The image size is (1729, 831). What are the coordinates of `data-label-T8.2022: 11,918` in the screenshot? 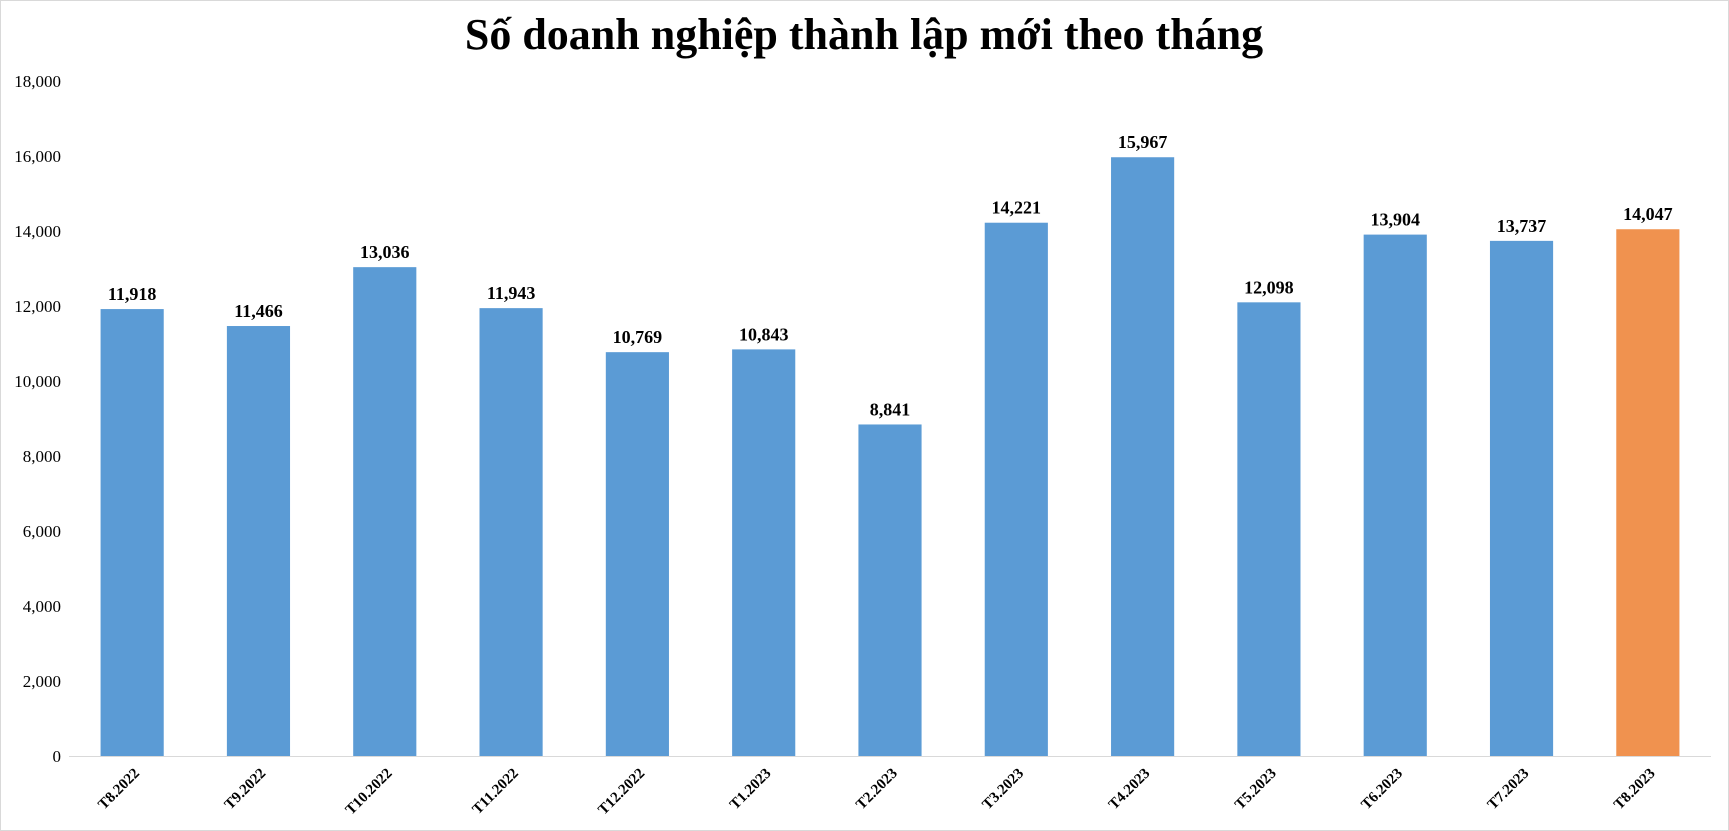 It's located at (132, 294).